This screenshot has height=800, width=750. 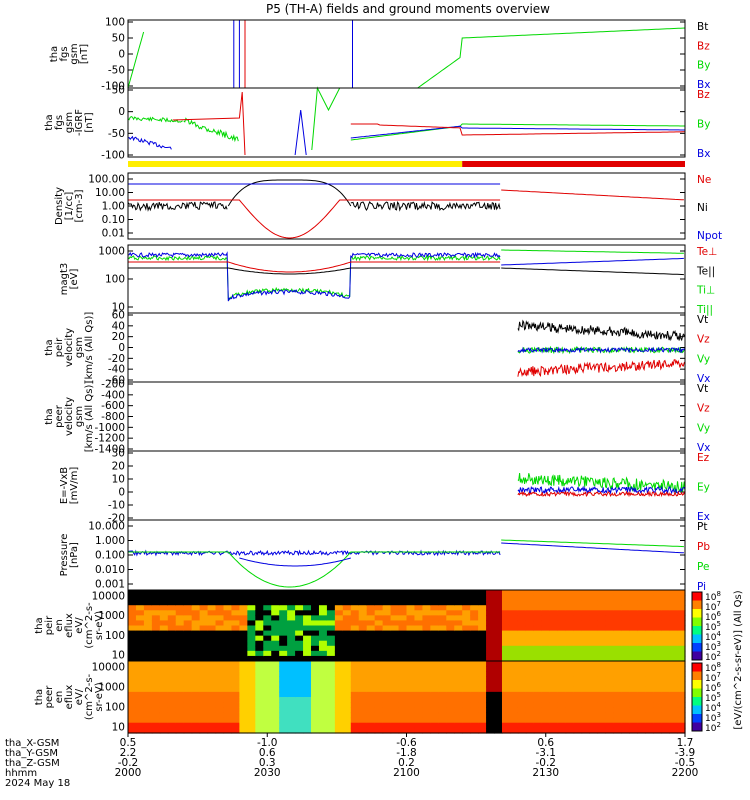 I want to click on y-tick-label: -40, so click(x=116, y=370).